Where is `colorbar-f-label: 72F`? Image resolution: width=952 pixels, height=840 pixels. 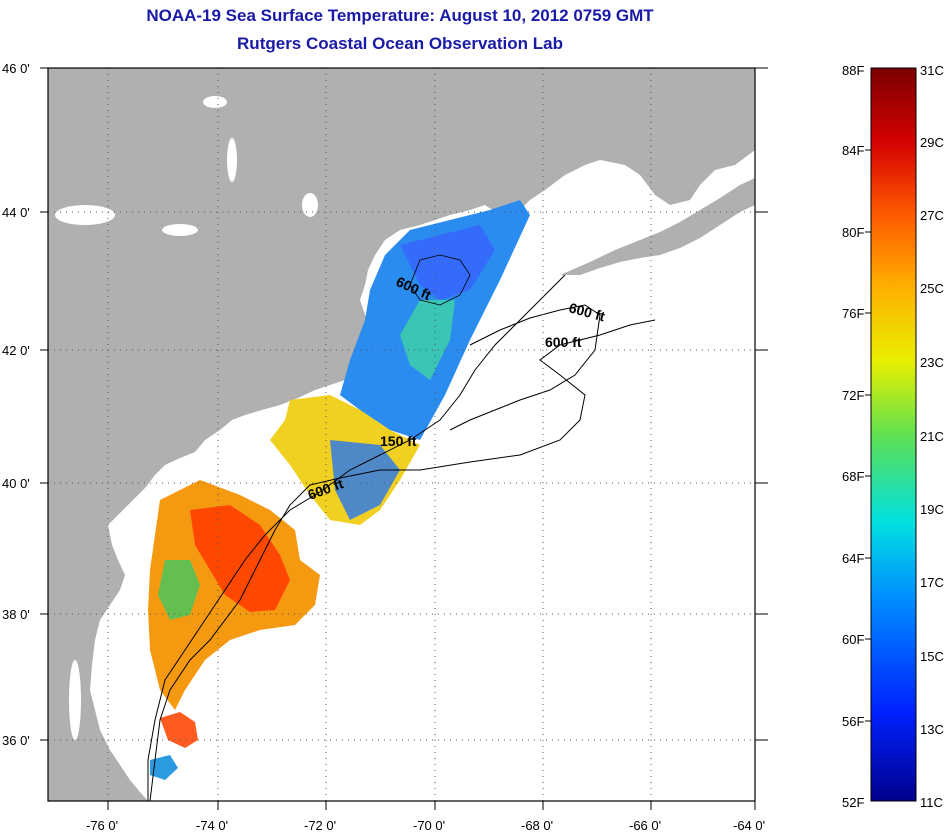
colorbar-f-label: 72F is located at coordinates (853, 395).